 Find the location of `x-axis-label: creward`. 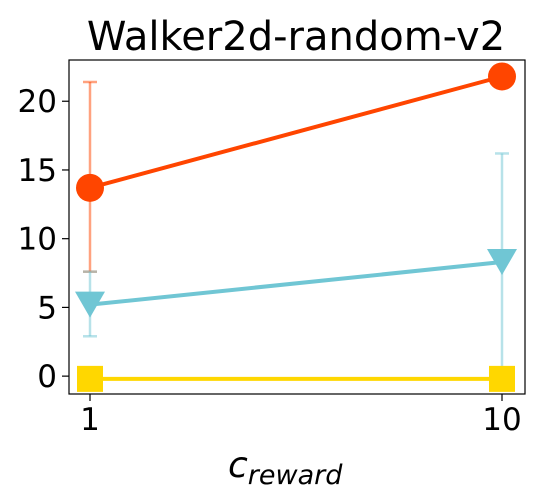

x-axis-label: creward is located at coordinates (285, 468).